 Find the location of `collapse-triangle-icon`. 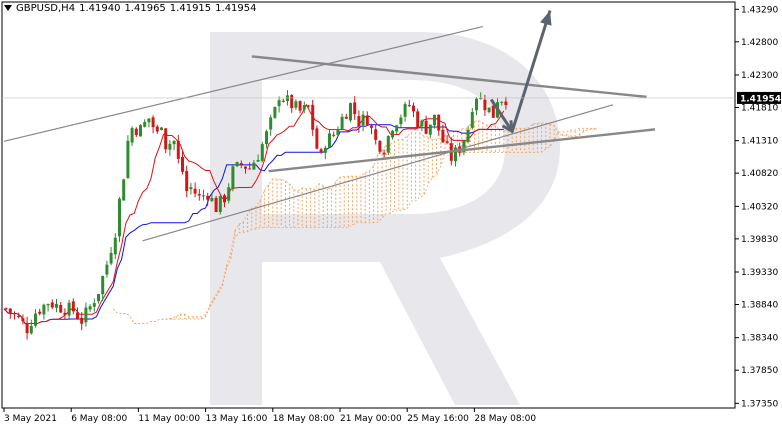

collapse-triangle-icon is located at coordinates (8, 8).